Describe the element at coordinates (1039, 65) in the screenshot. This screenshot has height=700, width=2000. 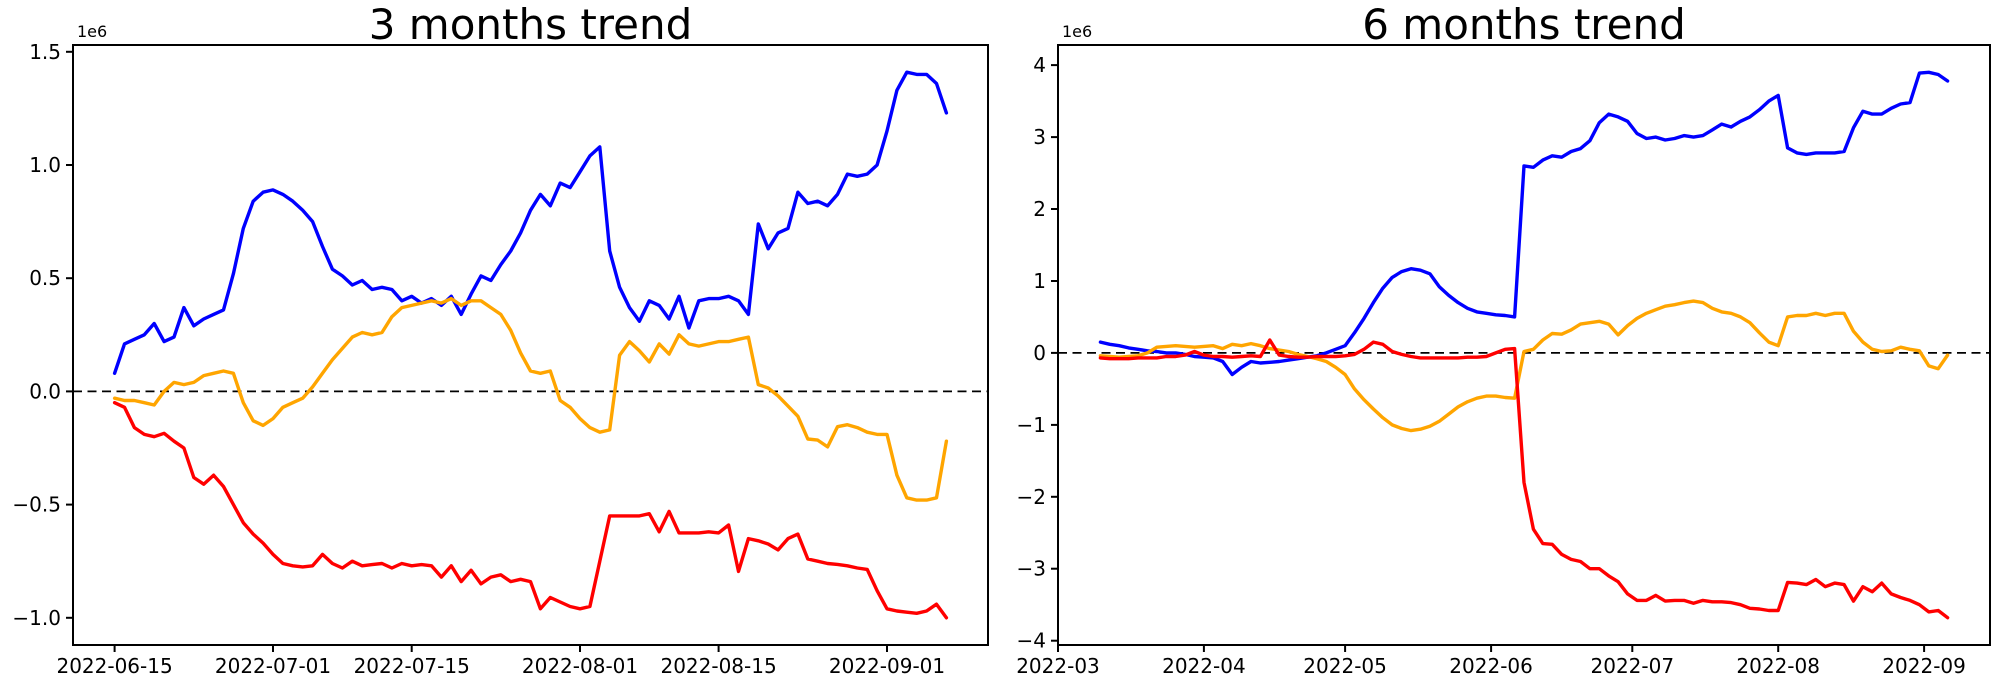
I see `y-tick-label: 4` at that location.